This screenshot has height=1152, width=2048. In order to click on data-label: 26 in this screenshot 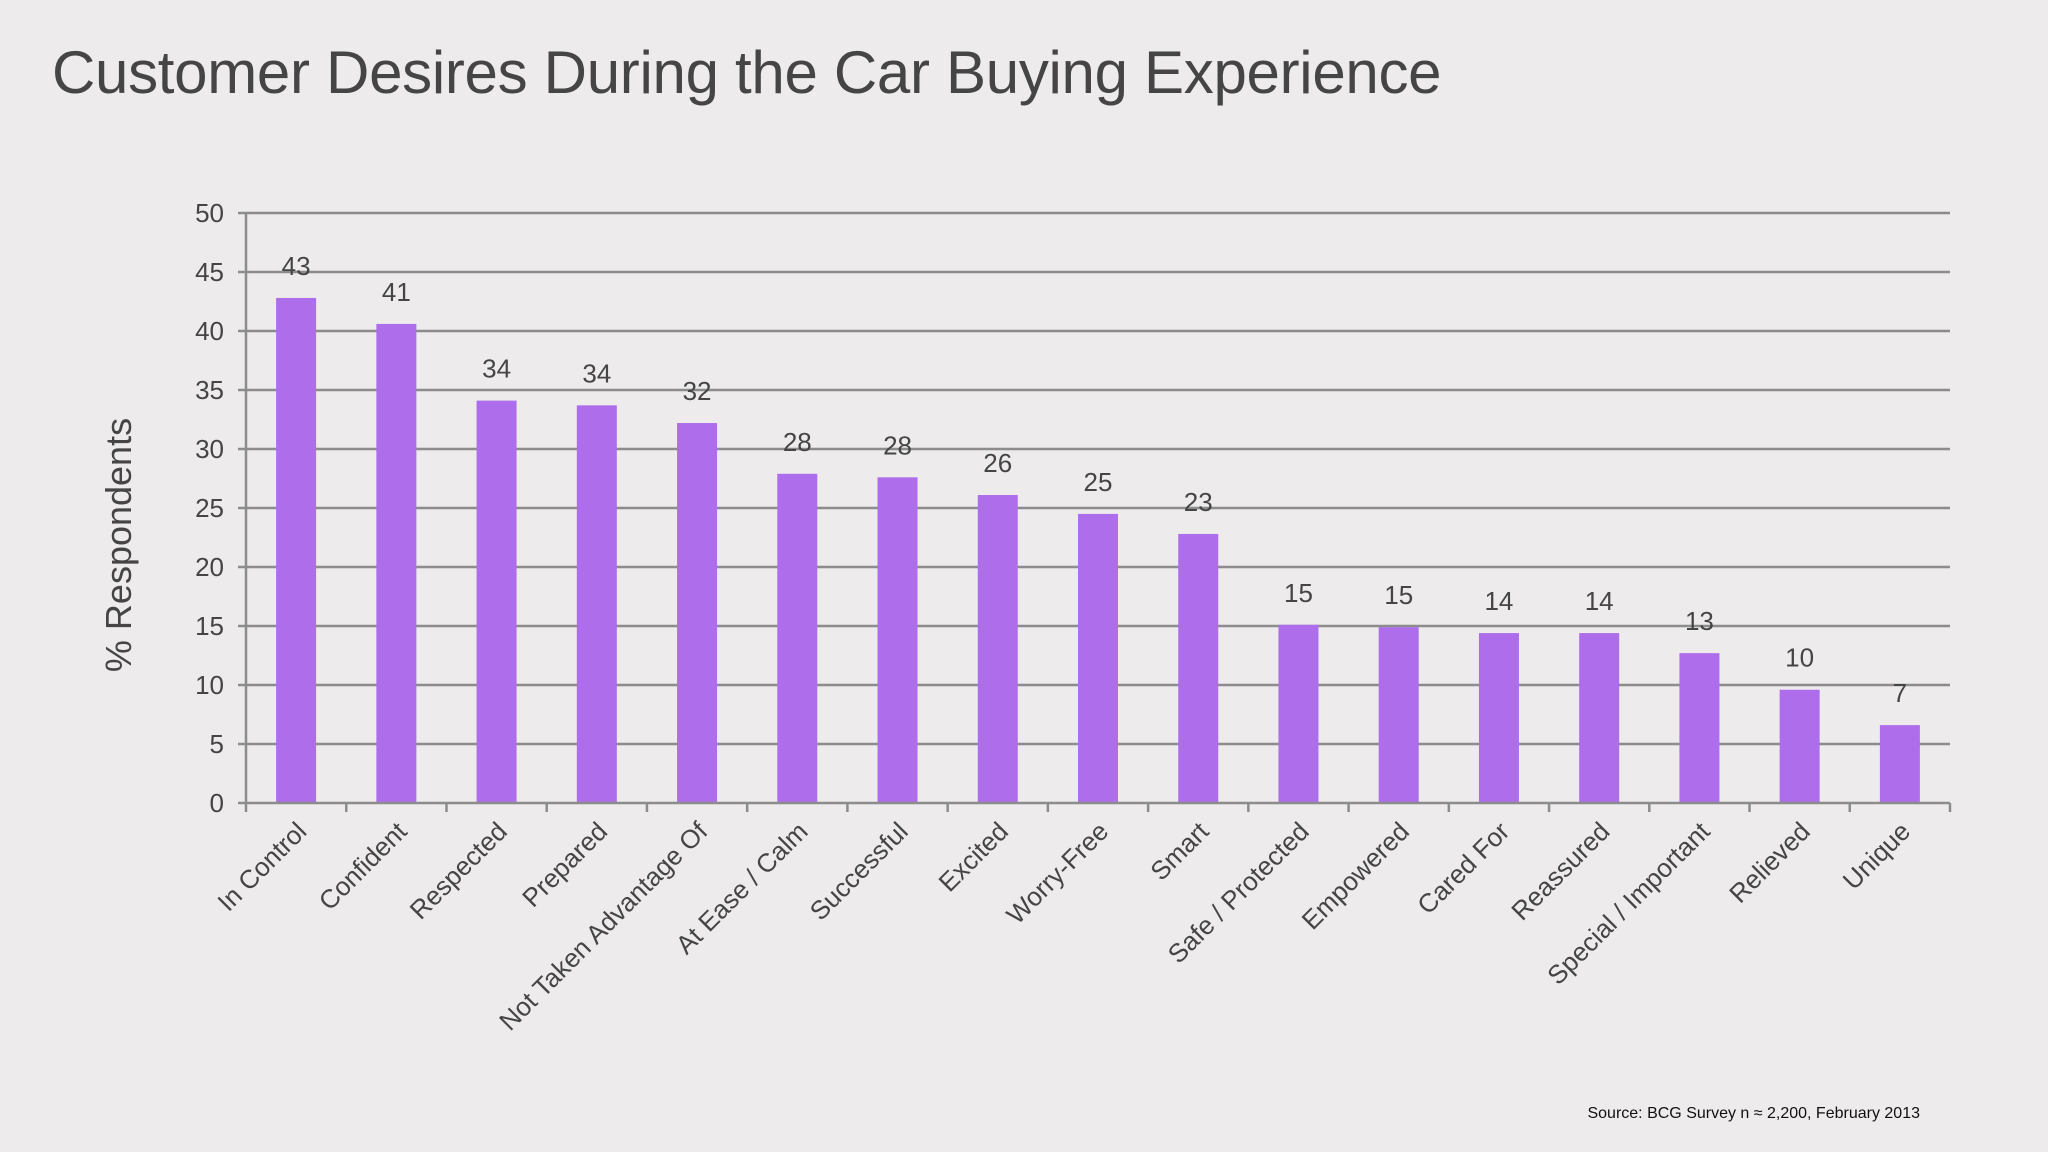, I will do `click(997, 463)`.